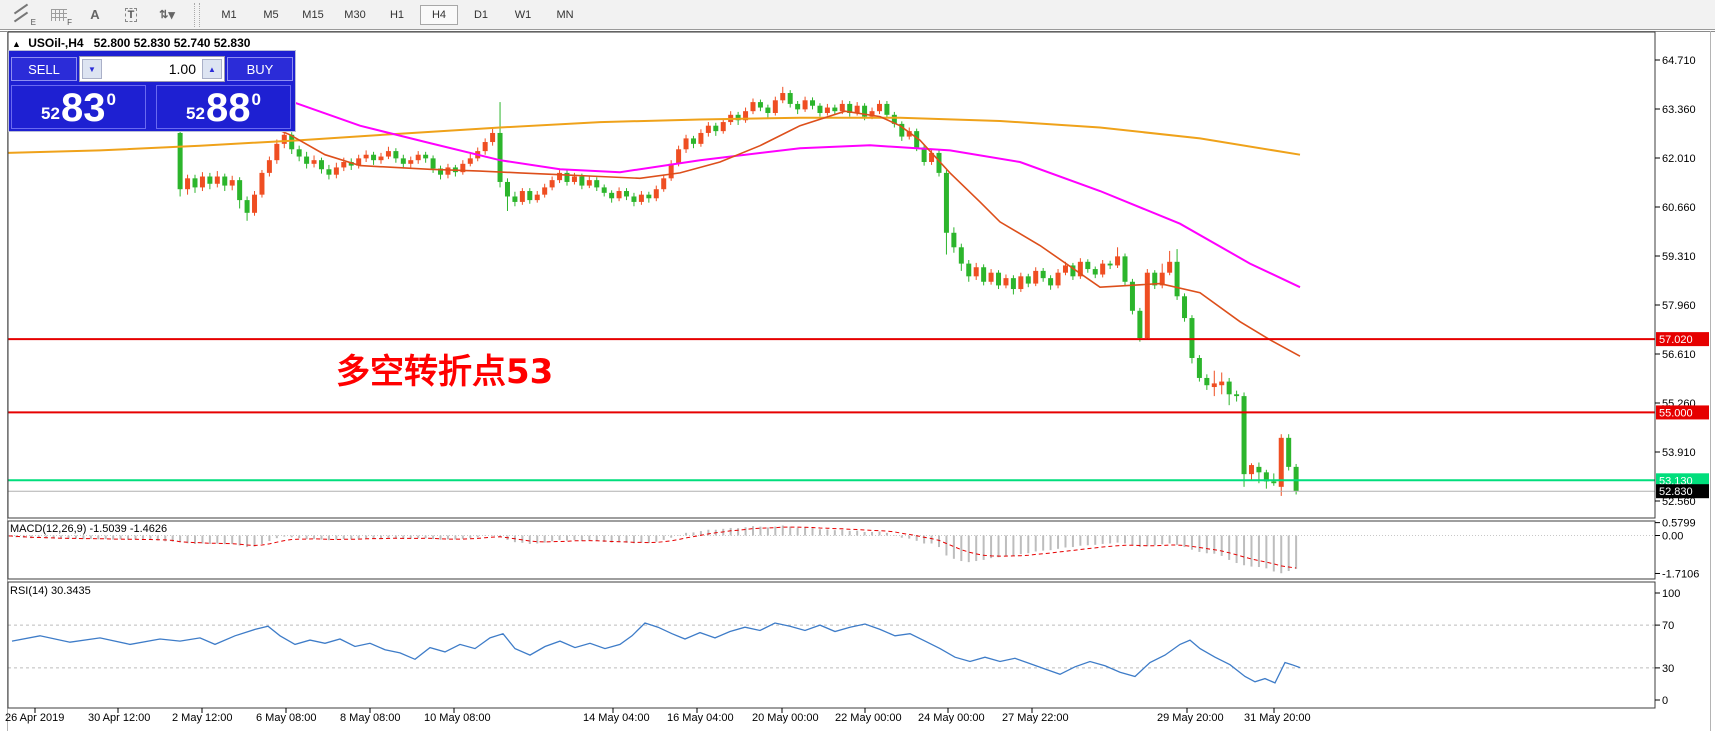 This screenshot has width=1715, height=732. What do you see at coordinates (44, 69) in the screenshot?
I see `sell-button: SELL` at bounding box center [44, 69].